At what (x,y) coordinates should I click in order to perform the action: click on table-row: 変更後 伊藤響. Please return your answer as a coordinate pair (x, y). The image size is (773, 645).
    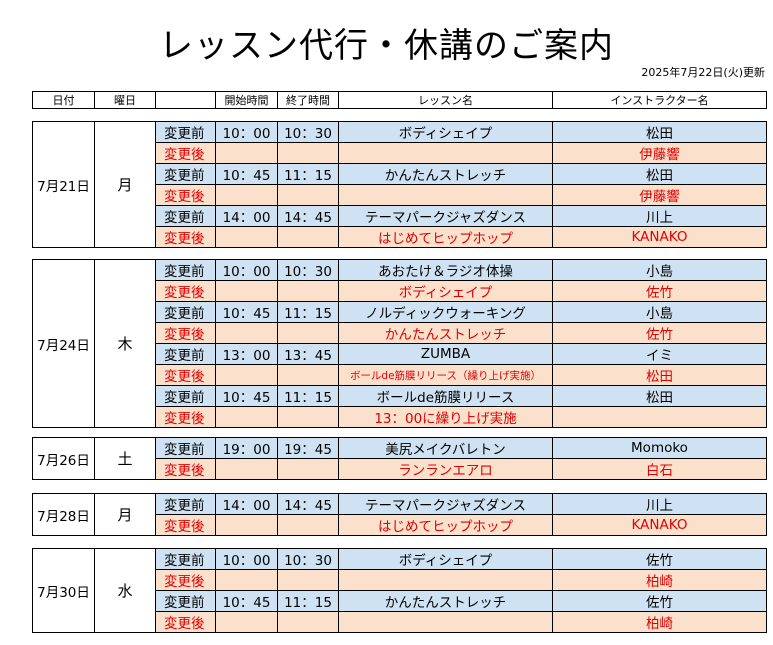
    Looking at the image, I should click on (400, 195).